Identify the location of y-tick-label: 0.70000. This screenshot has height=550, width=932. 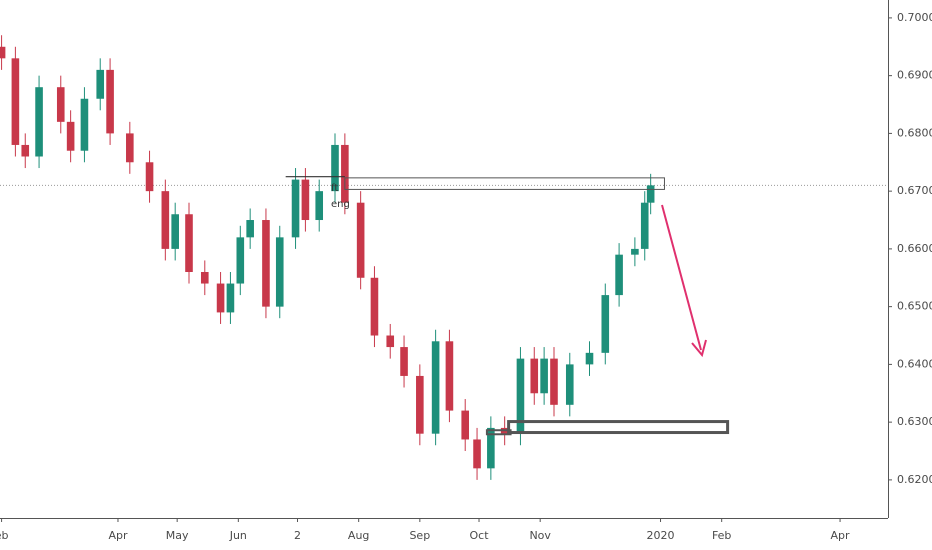
(914, 17).